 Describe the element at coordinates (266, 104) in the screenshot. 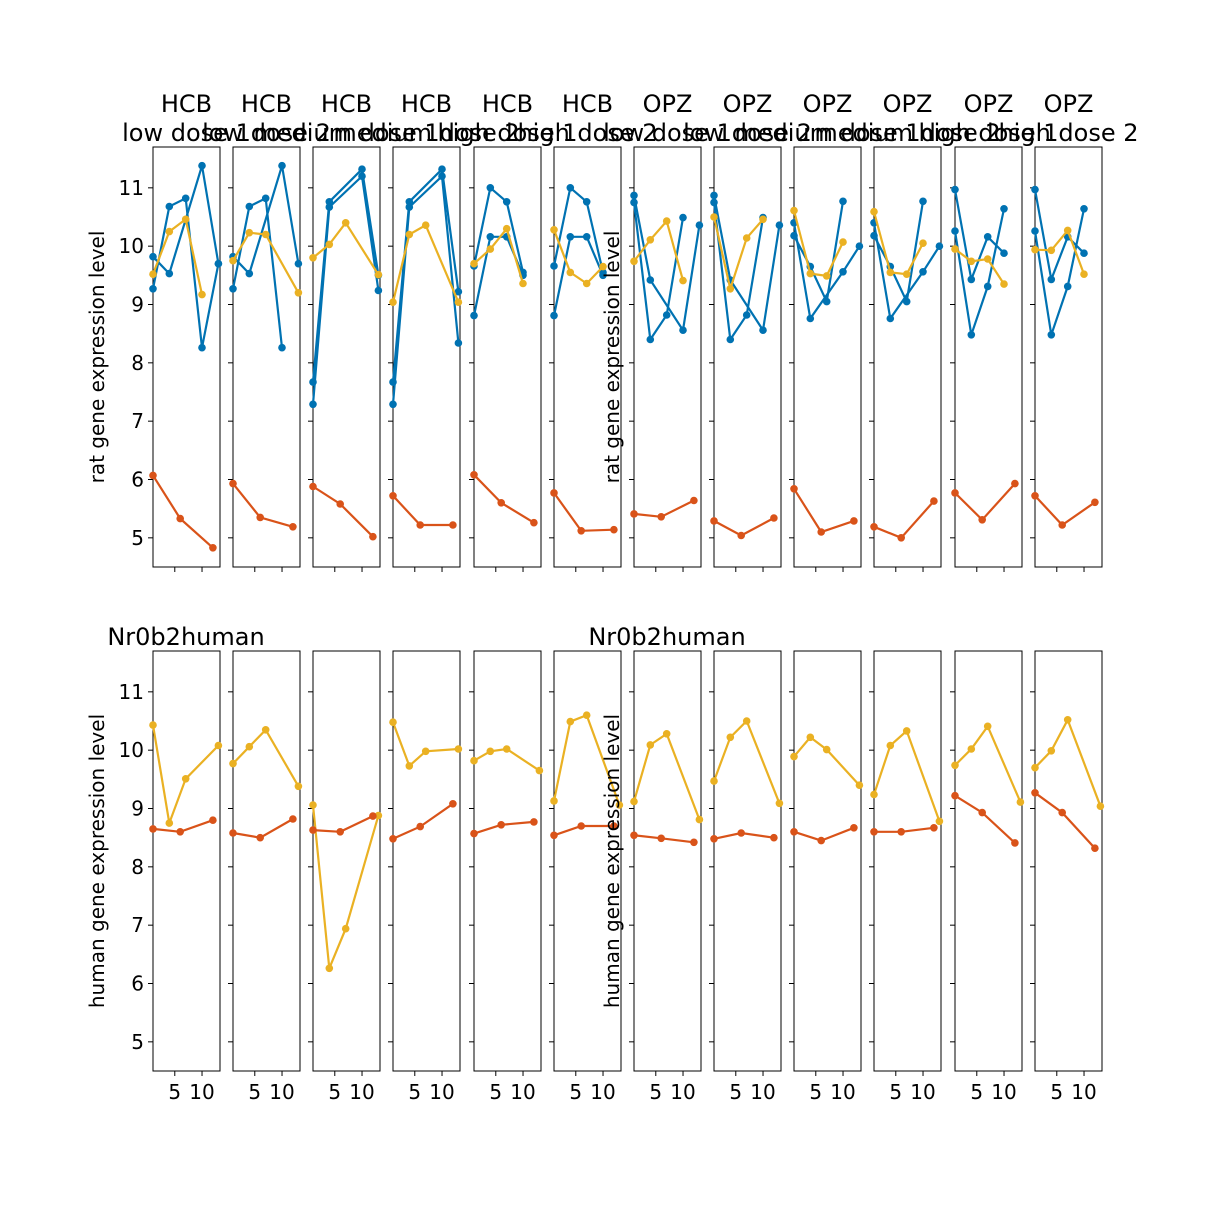

I see `panel-title-drug: HCB` at that location.